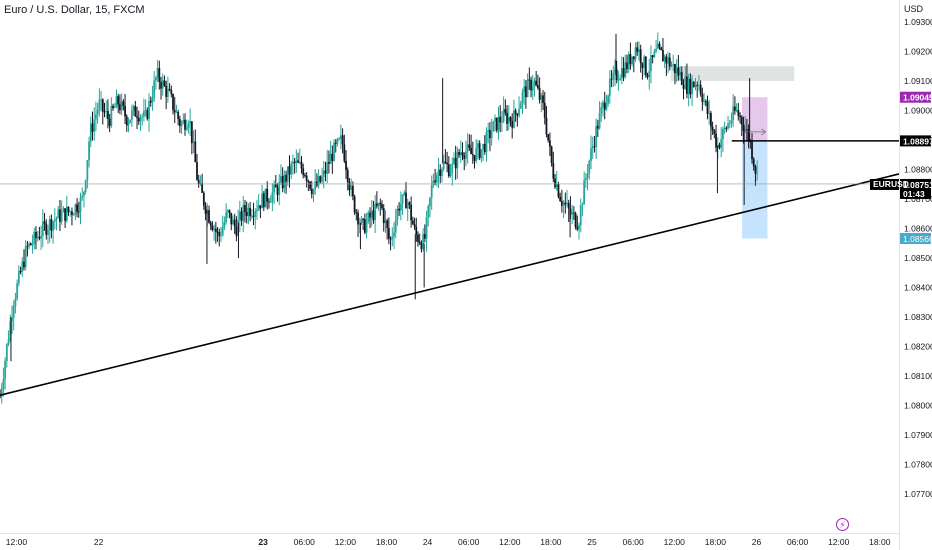 The width and height of the screenshot is (932, 550). What do you see at coordinates (99, 542) in the screenshot?
I see `time-tick-label: 22` at bounding box center [99, 542].